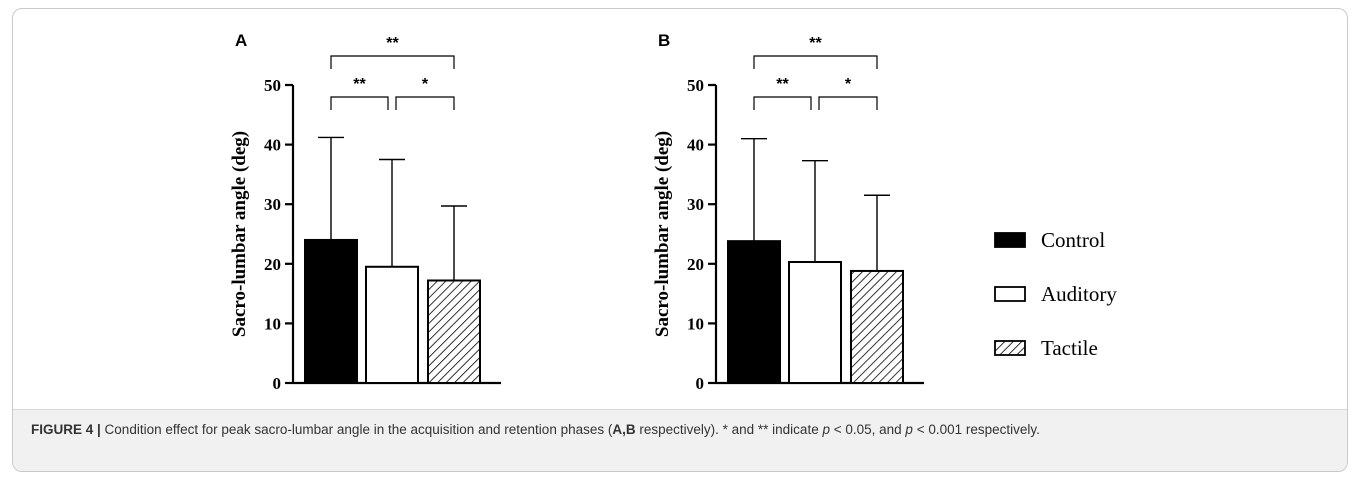 Image resolution: width=1360 pixels, height=480 pixels. Describe the element at coordinates (1073, 240) in the screenshot. I see `legend-label-control: Control` at that location.